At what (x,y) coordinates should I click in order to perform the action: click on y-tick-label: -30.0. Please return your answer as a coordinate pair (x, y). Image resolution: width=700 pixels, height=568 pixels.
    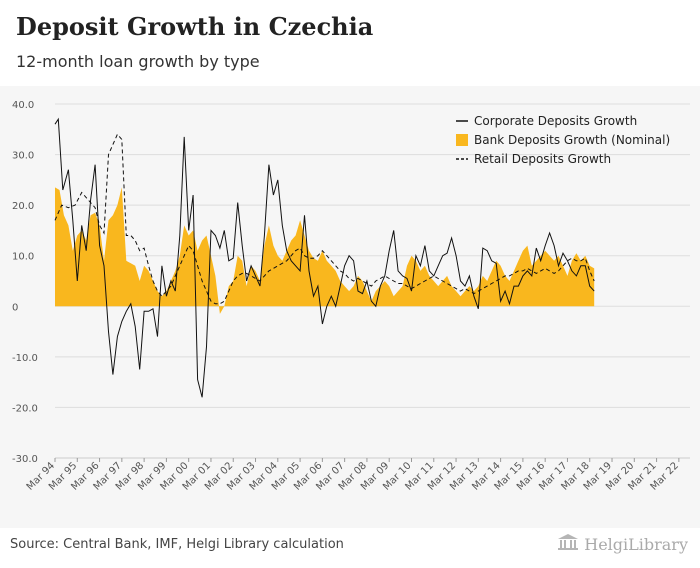
    Looking at the image, I should click on (25, 459).